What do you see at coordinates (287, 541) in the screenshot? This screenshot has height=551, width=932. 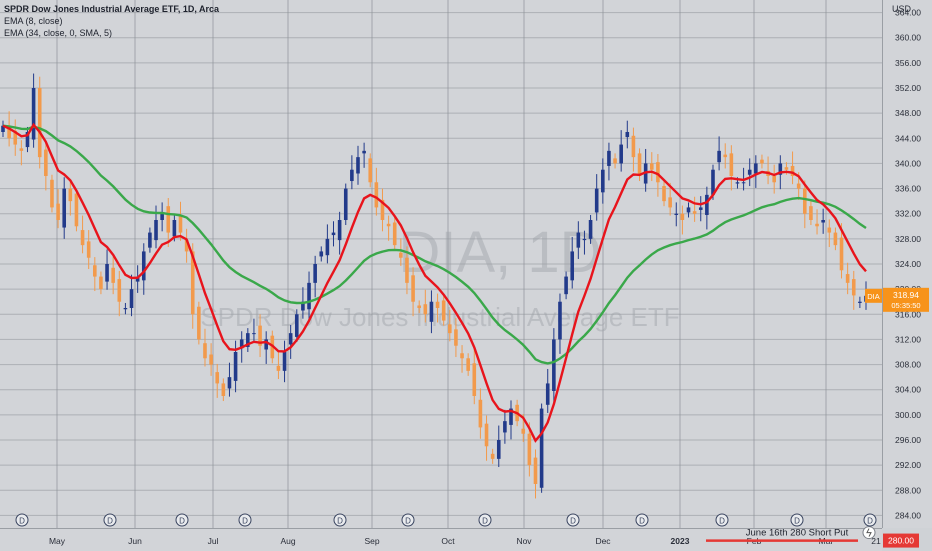 I see `time-tick-label: Aug` at bounding box center [287, 541].